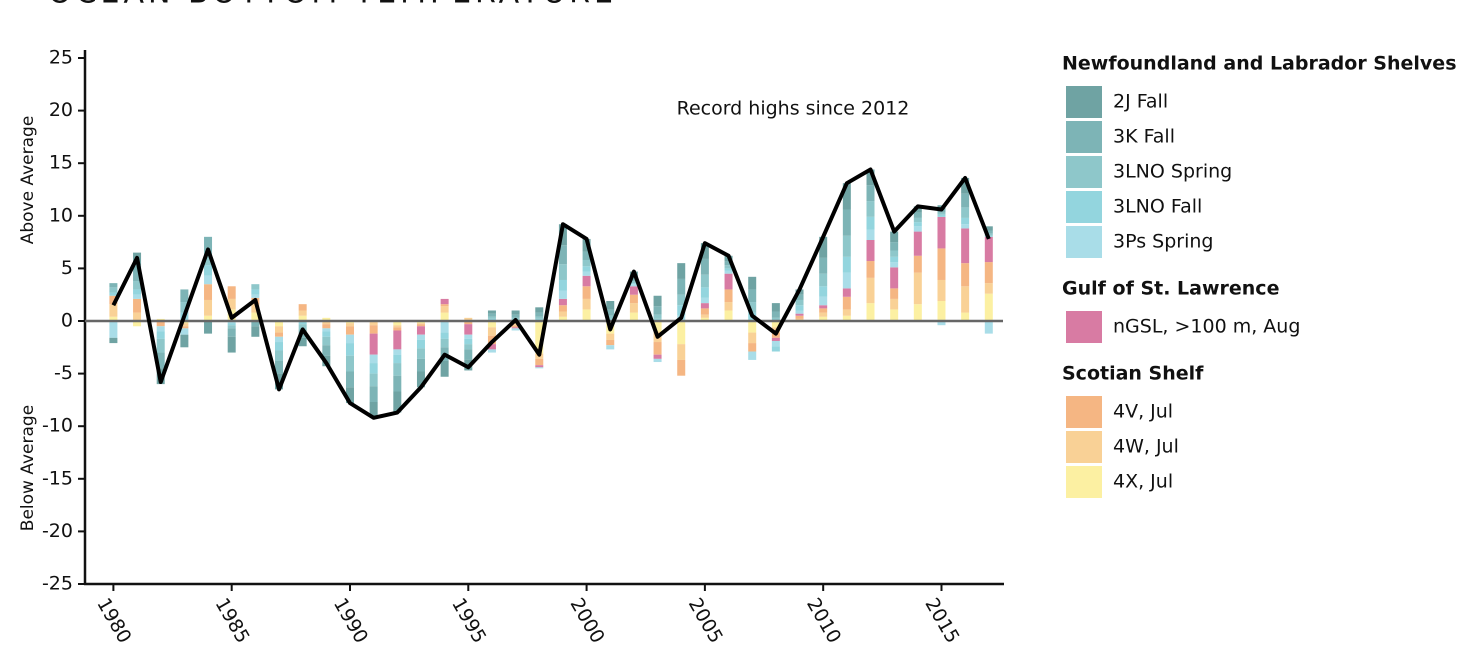 The height and width of the screenshot is (665, 1463). What do you see at coordinates (1084, 482) in the screenshot?
I see `legend-swatch` at bounding box center [1084, 482].